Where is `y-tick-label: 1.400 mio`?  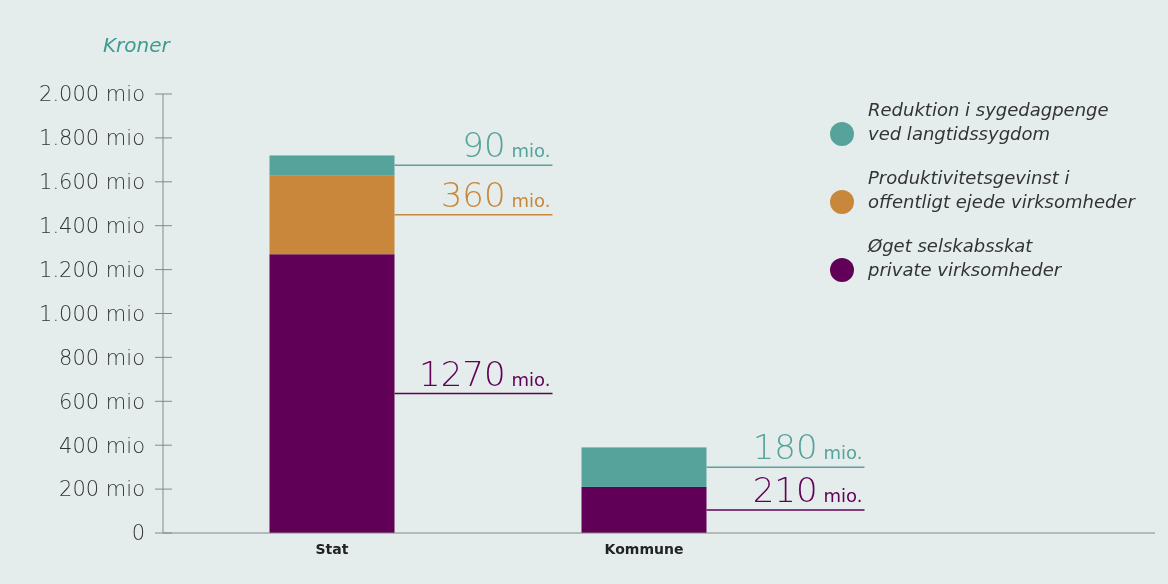 y-tick-label: 1.400 mio is located at coordinates (92, 226).